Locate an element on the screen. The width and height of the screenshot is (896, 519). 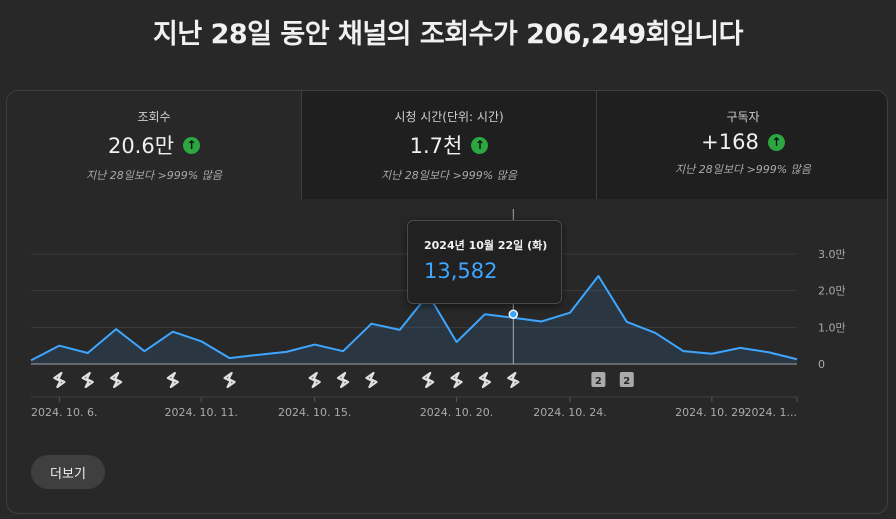
metric-label: 조회수 is located at coordinates (154, 117).